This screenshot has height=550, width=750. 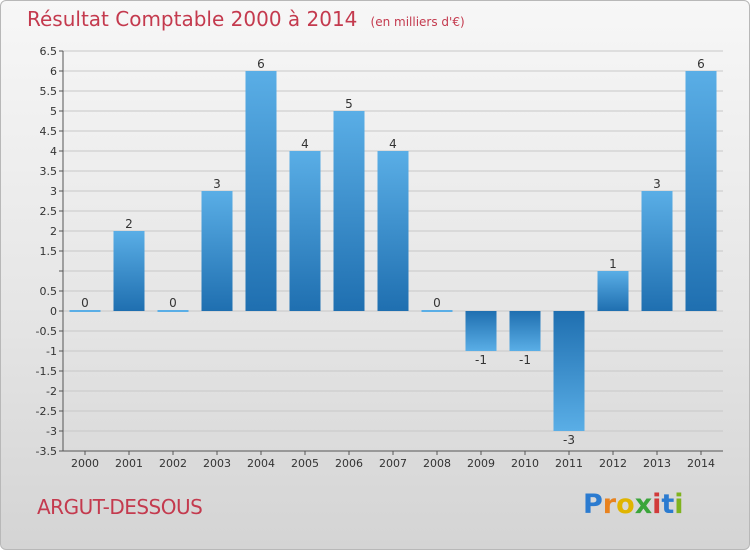 I want to click on y-tick-label: 3, so click(x=53, y=191).